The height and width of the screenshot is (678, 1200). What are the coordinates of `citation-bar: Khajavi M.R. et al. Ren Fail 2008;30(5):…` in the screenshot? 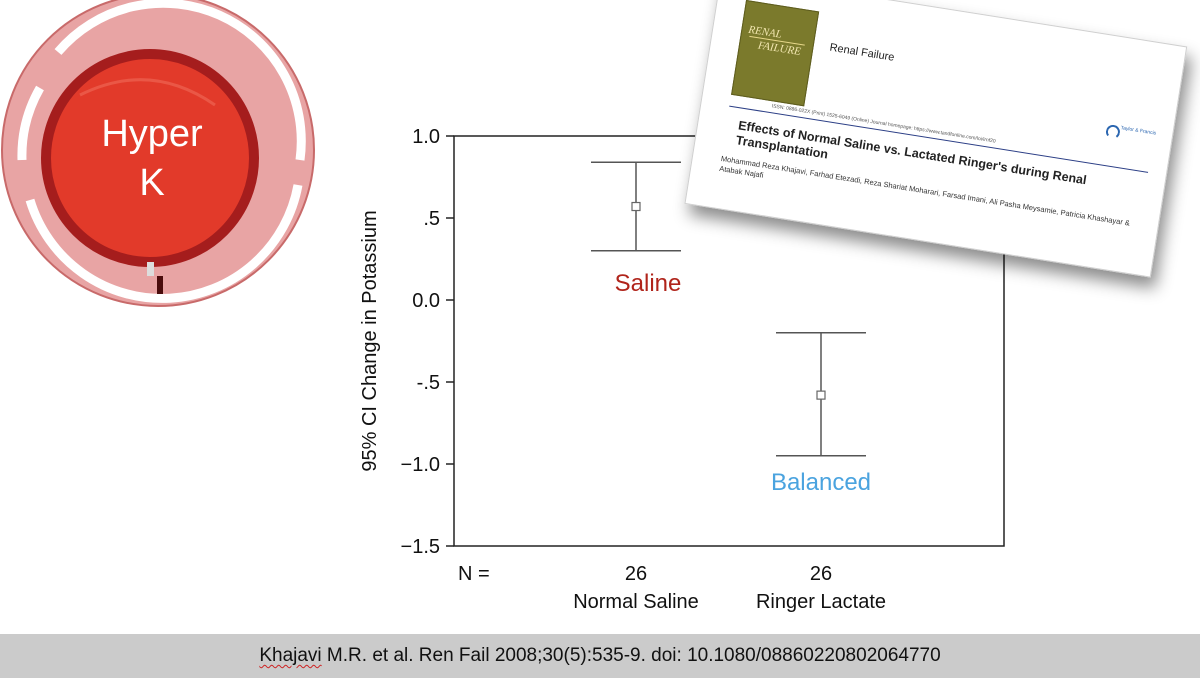 It's located at (600, 656).